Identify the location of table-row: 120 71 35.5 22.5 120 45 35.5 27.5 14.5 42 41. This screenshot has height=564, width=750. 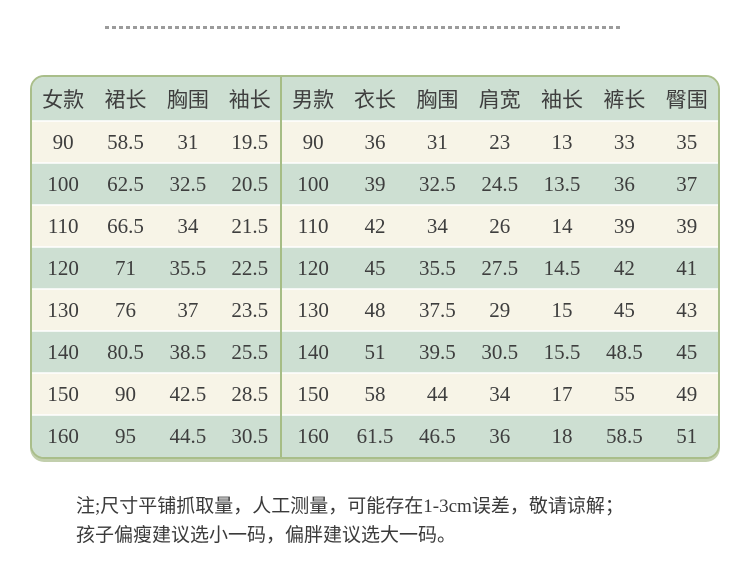
(375, 267).